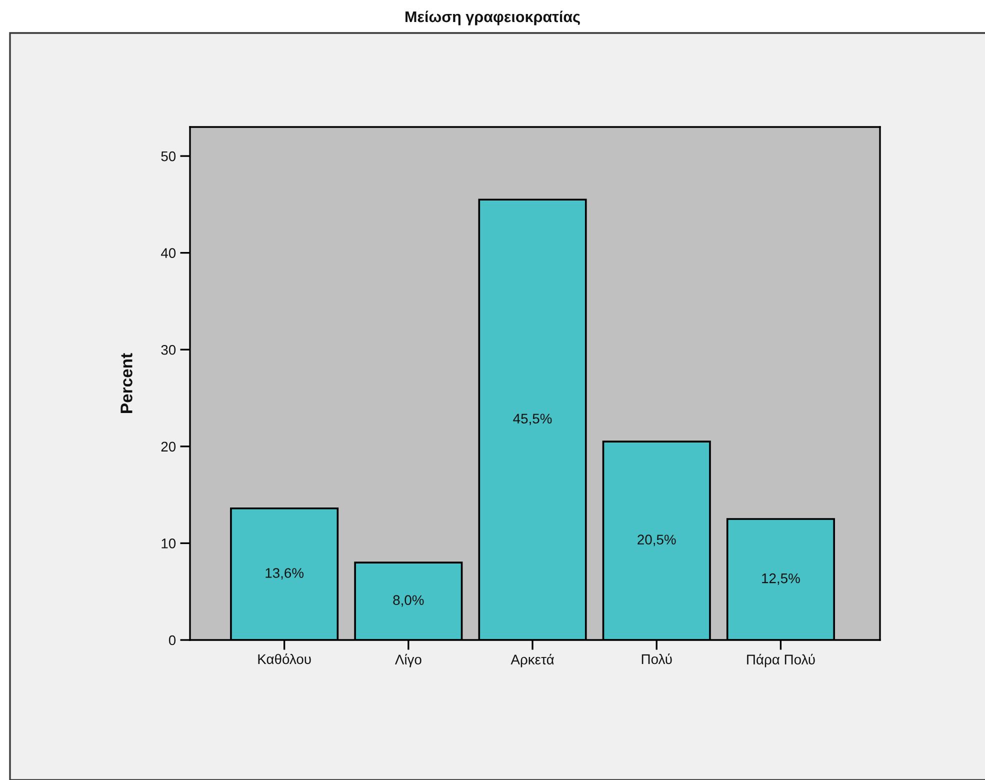  What do you see at coordinates (126, 383) in the screenshot?
I see `y-axis-title: Percent` at bounding box center [126, 383].